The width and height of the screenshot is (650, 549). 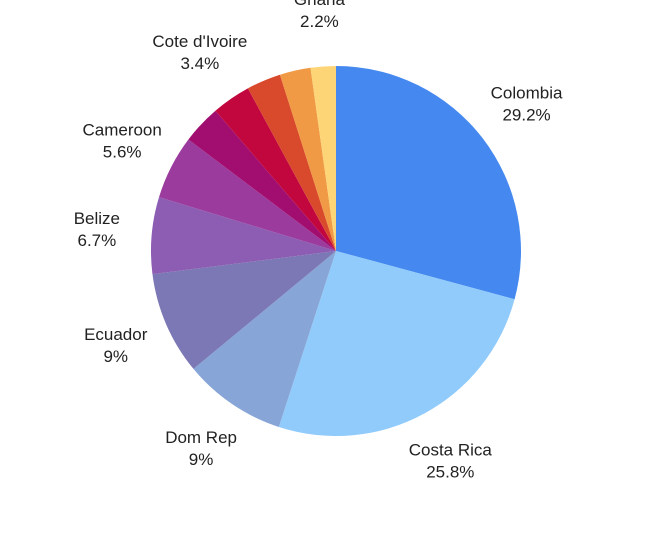 I want to click on value-label: 3.4%, so click(x=199, y=63).